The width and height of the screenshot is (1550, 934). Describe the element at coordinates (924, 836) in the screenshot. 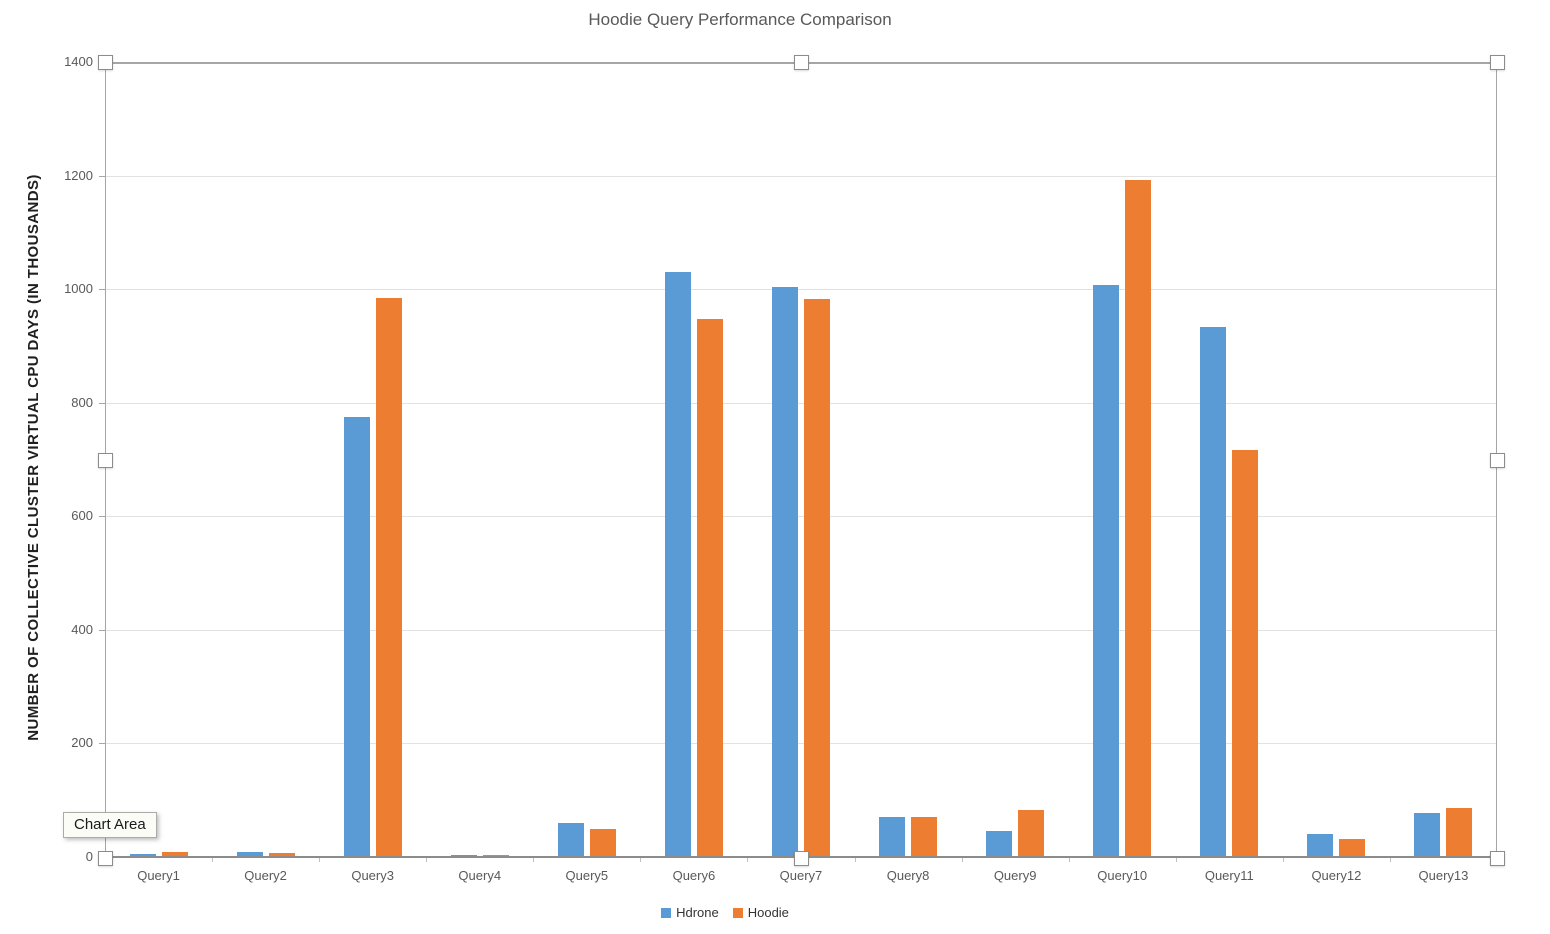

I see `bar-hoodie-query8` at that location.